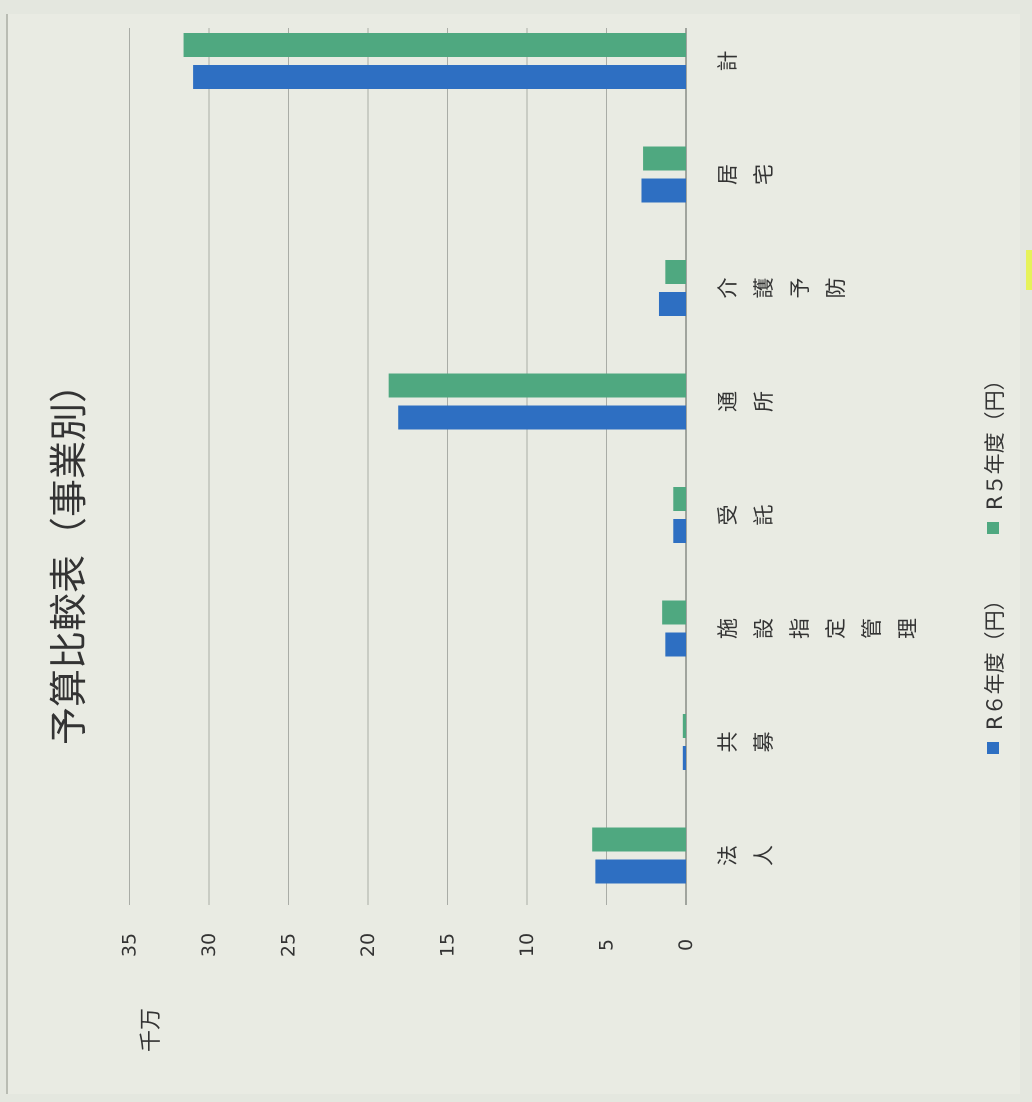  I want to click on value-tick-label: 35, so click(130, 945).